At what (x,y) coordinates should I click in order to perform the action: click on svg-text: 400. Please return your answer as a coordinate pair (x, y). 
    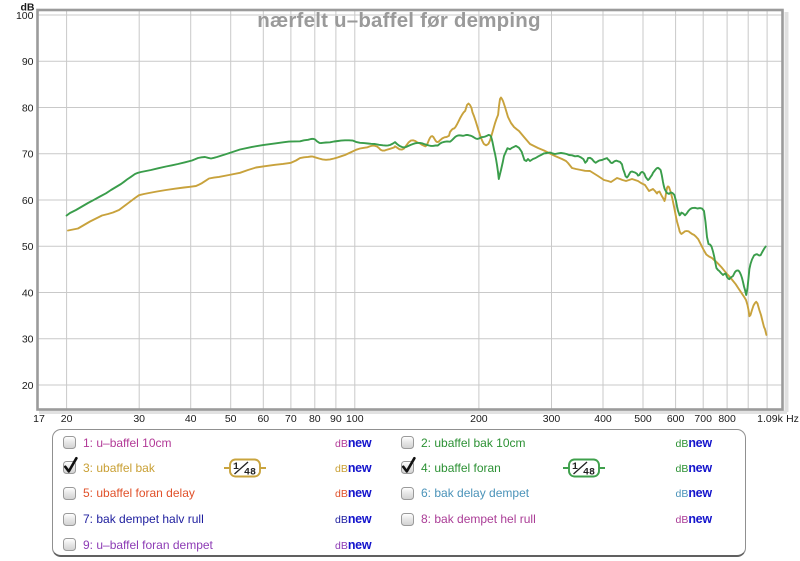
    Looking at the image, I should click on (603, 419).